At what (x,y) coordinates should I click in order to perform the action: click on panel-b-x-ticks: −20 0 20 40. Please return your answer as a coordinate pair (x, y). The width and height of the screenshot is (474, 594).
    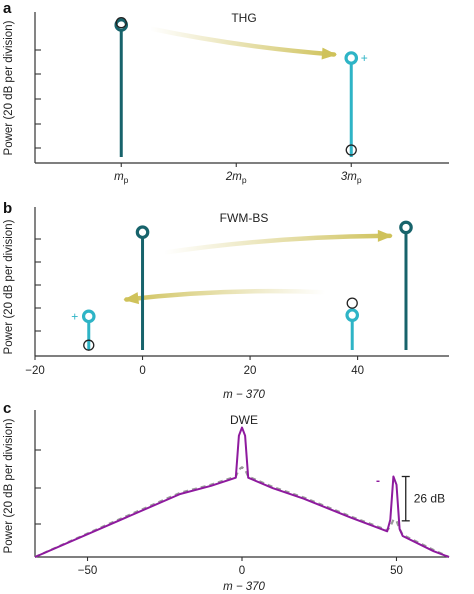
    Looking at the image, I should click on (194, 366).